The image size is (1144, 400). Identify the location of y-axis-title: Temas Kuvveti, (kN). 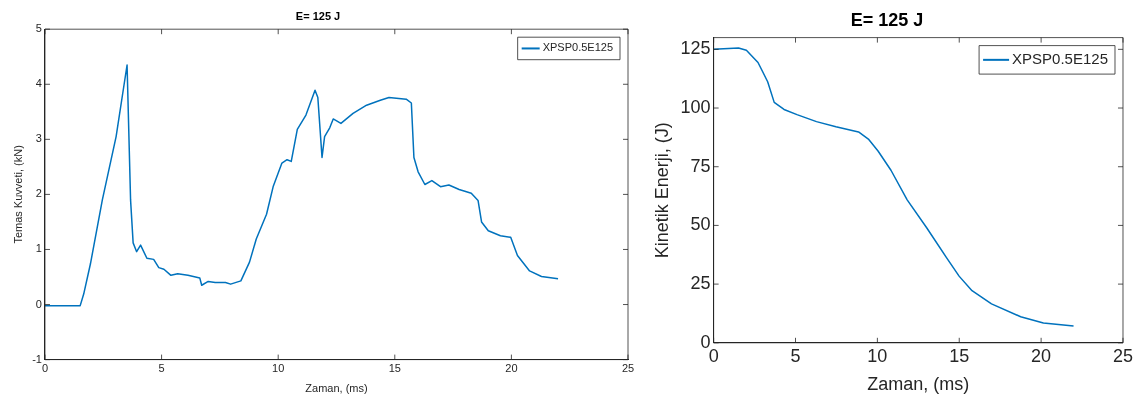
(17, 194).